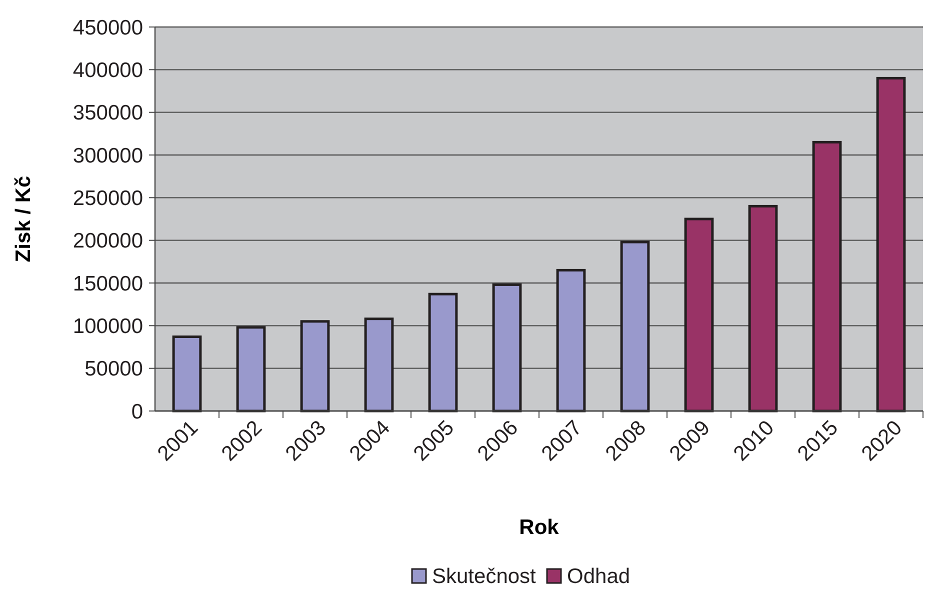 The width and height of the screenshot is (933, 596). What do you see at coordinates (107, 198) in the screenshot?
I see `y-tick-label: 250000` at bounding box center [107, 198].